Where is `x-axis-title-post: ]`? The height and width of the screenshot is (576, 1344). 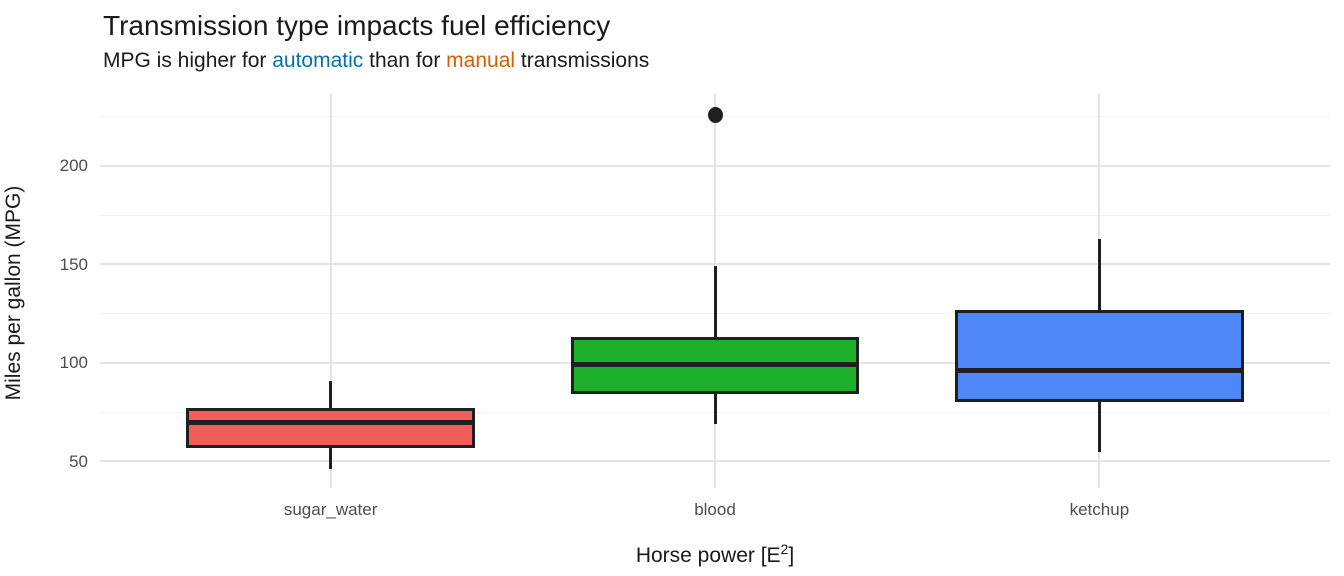
x-axis-title-post: ] is located at coordinates (791, 555).